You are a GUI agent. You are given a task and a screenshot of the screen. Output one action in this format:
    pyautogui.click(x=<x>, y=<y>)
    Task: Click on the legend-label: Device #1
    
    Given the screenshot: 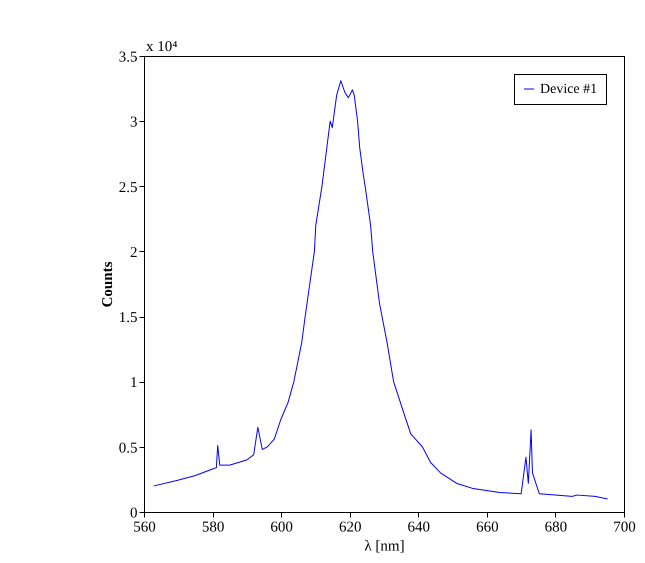 What is the action you would take?
    pyautogui.click(x=569, y=89)
    